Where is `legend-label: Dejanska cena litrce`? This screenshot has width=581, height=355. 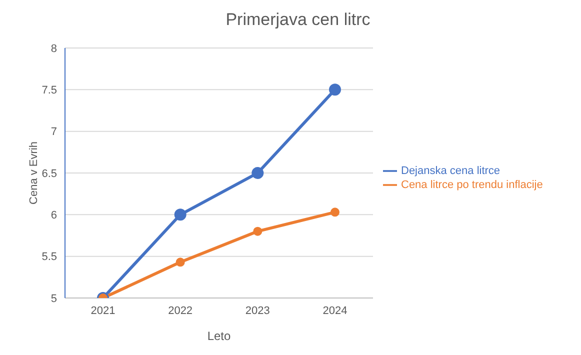
legend-label: Dejanska cena litrce is located at coordinates (450, 170).